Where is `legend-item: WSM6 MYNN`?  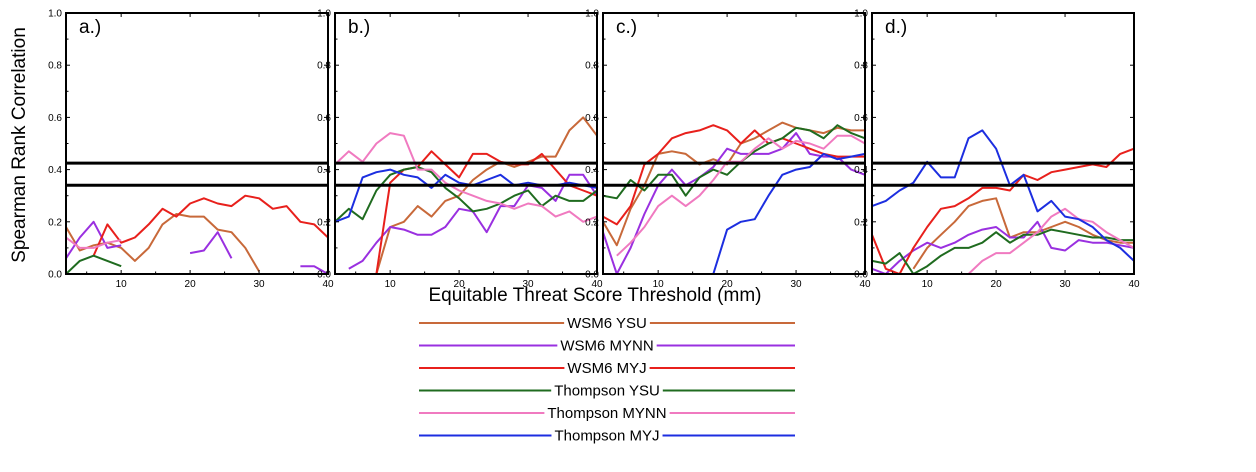 legend-item: WSM6 MYNN is located at coordinates (607, 346).